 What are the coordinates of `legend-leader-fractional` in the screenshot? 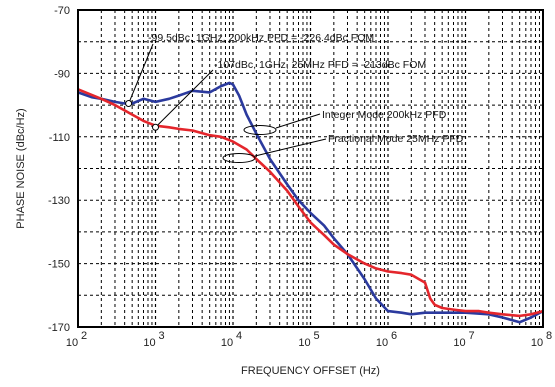 It's located at (290, 147).